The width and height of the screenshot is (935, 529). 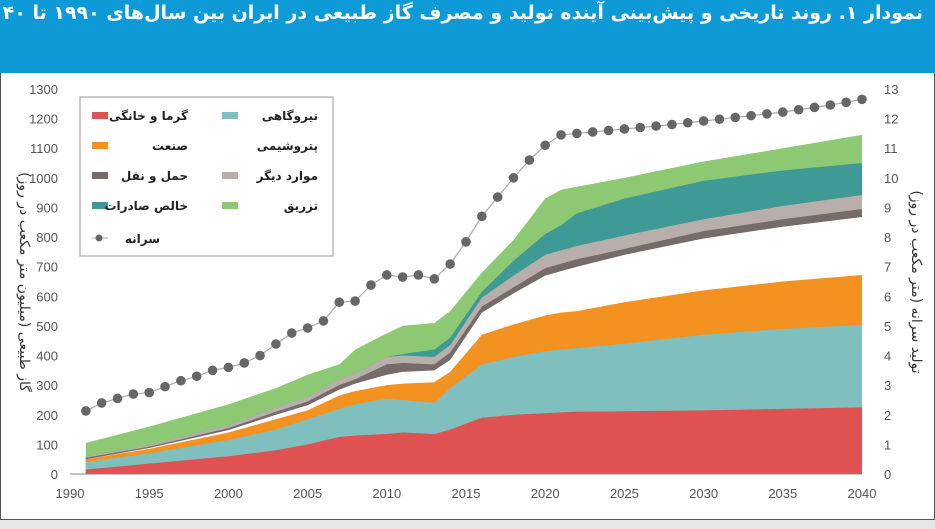 What do you see at coordinates (916, 281) in the screenshot?
I see `y2-axis-label: تولید سرانه (متر مکعب در روز)` at bounding box center [916, 281].